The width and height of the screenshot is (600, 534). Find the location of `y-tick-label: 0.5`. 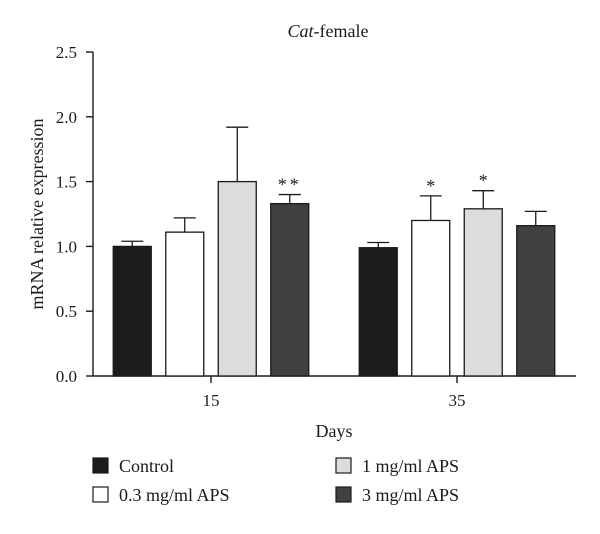

y-tick-label: 0.5 is located at coordinates (66, 311).